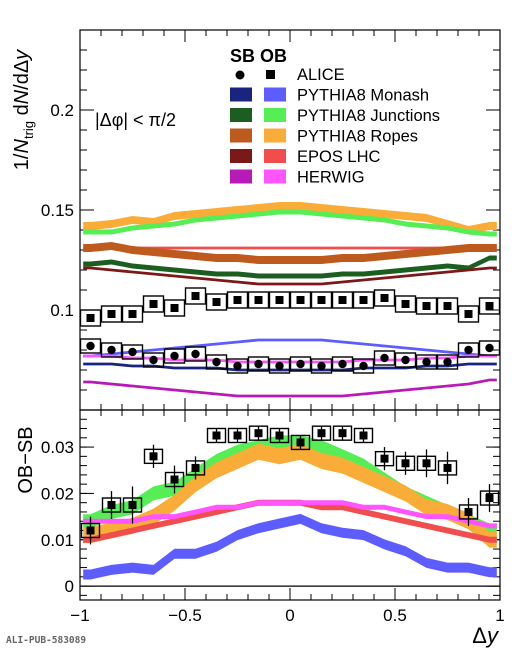 This screenshot has width=530, height=650. What do you see at coordinates (290, 348) in the screenshot?
I see `top-pythia8-monash-ob-band` at bounding box center [290, 348].